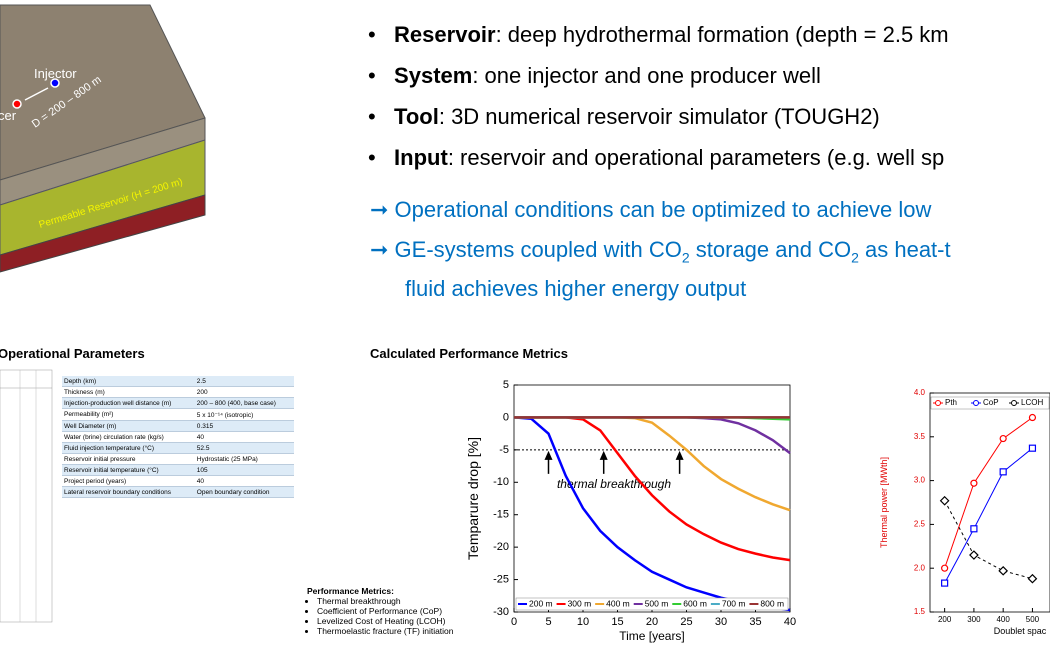 The height and width of the screenshot is (650, 1050). What do you see at coordinates (734, 603) in the screenshot?
I see `legend-label: 700 m` at bounding box center [734, 603].